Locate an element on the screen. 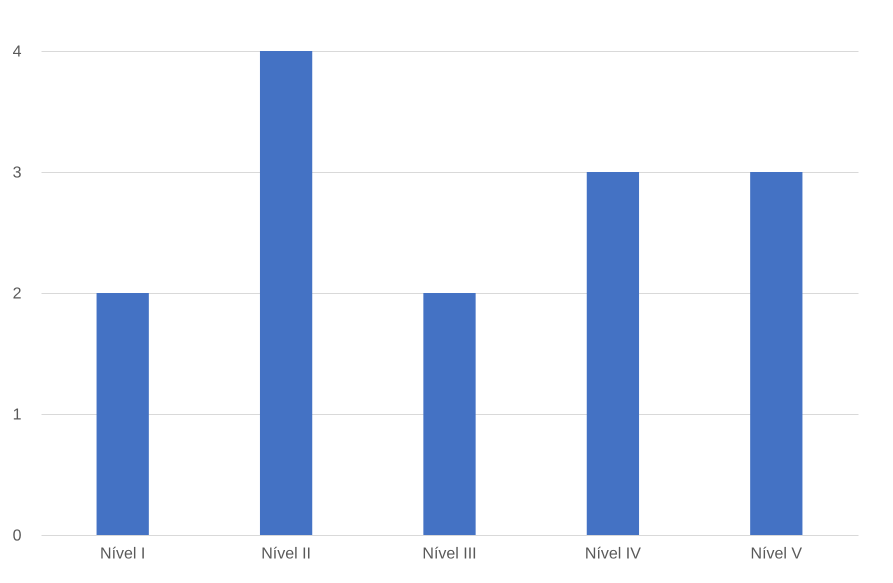 The image size is (893, 583). x-tick-label: Nível V is located at coordinates (776, 554).